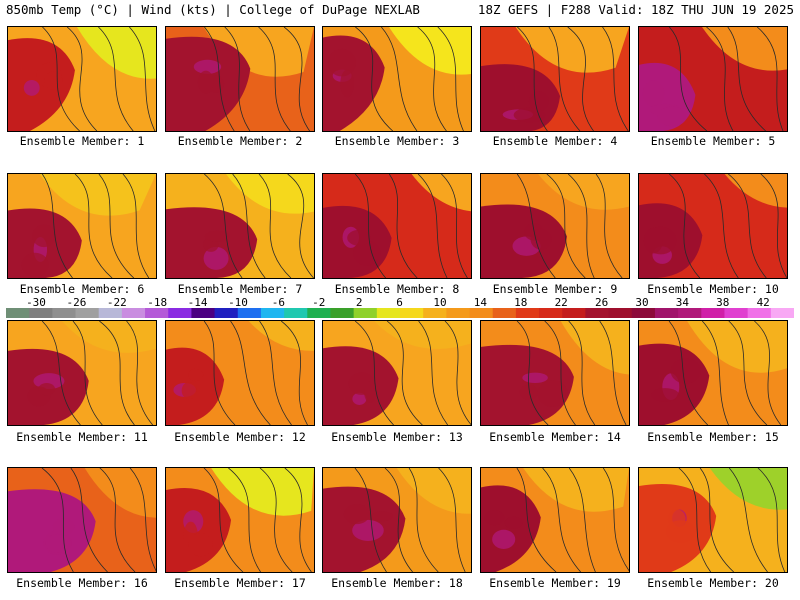  I want to click on colorbar-tick-label: -2, so click(319, 302).